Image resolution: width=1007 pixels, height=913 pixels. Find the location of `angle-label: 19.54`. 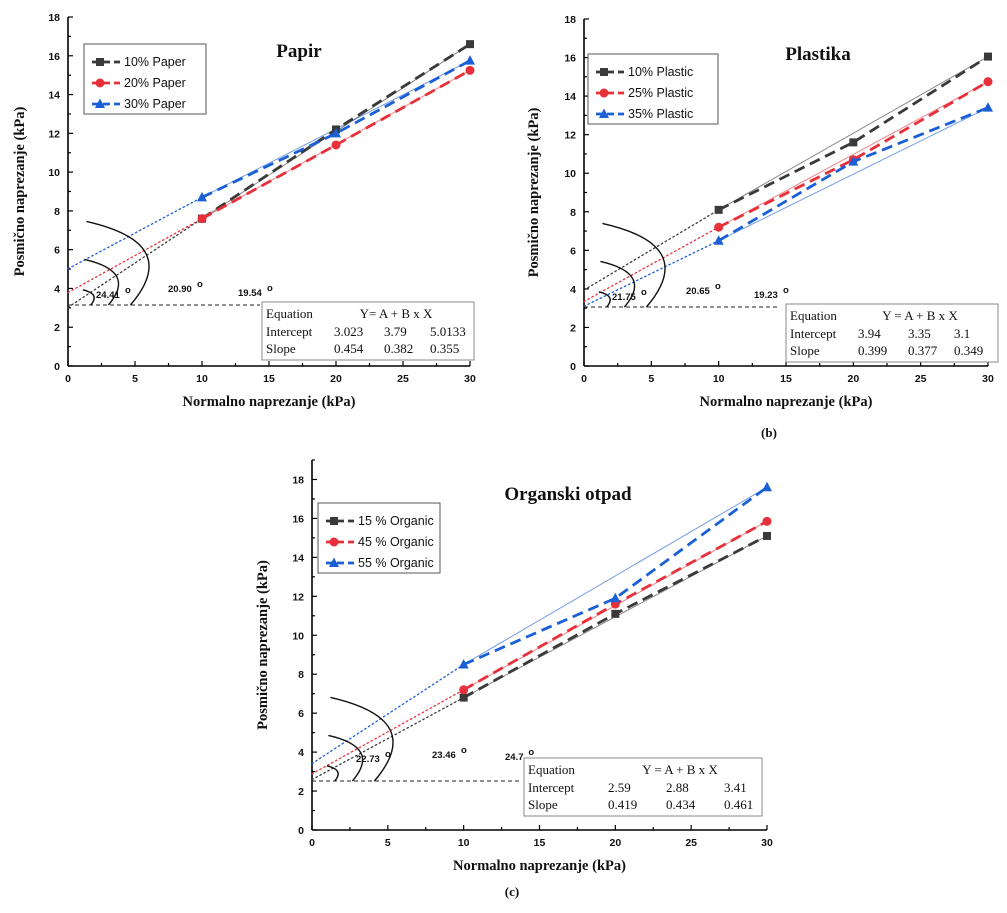

angle-label: 19.54 is located at coordinates (250, 293).